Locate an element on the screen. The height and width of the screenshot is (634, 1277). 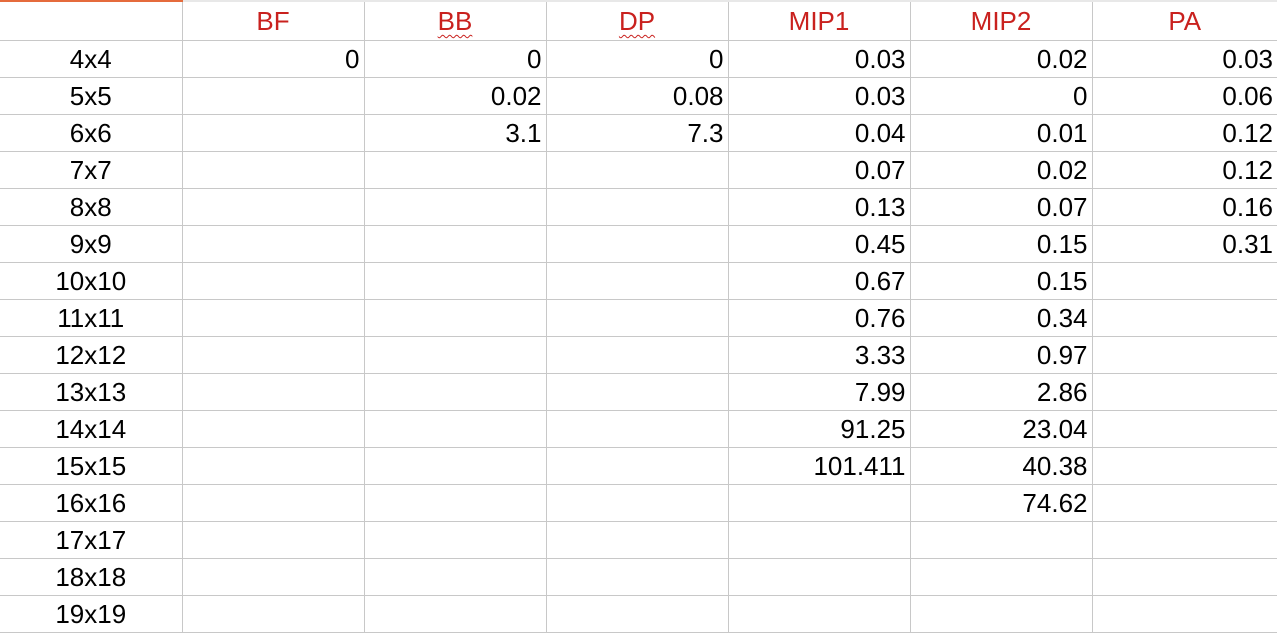
data-cell: 0.45 is located at coordinates (819, 244).